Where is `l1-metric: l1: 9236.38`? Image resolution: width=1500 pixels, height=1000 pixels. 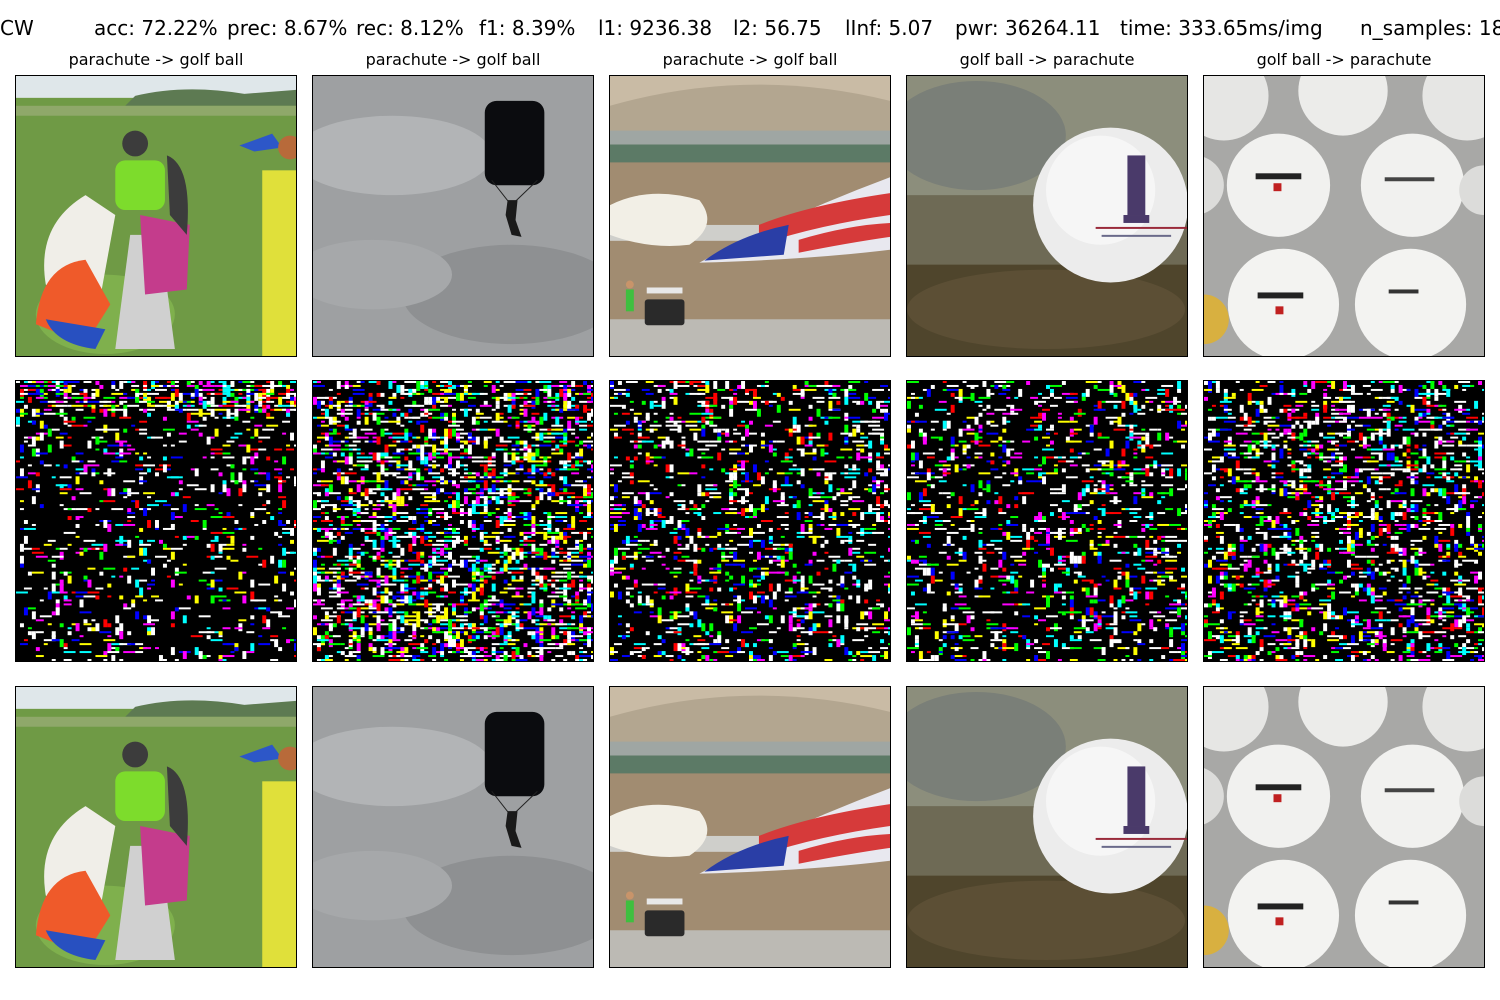 l1-metric: l1: 9236.38 is located at coordinates (655, 28).